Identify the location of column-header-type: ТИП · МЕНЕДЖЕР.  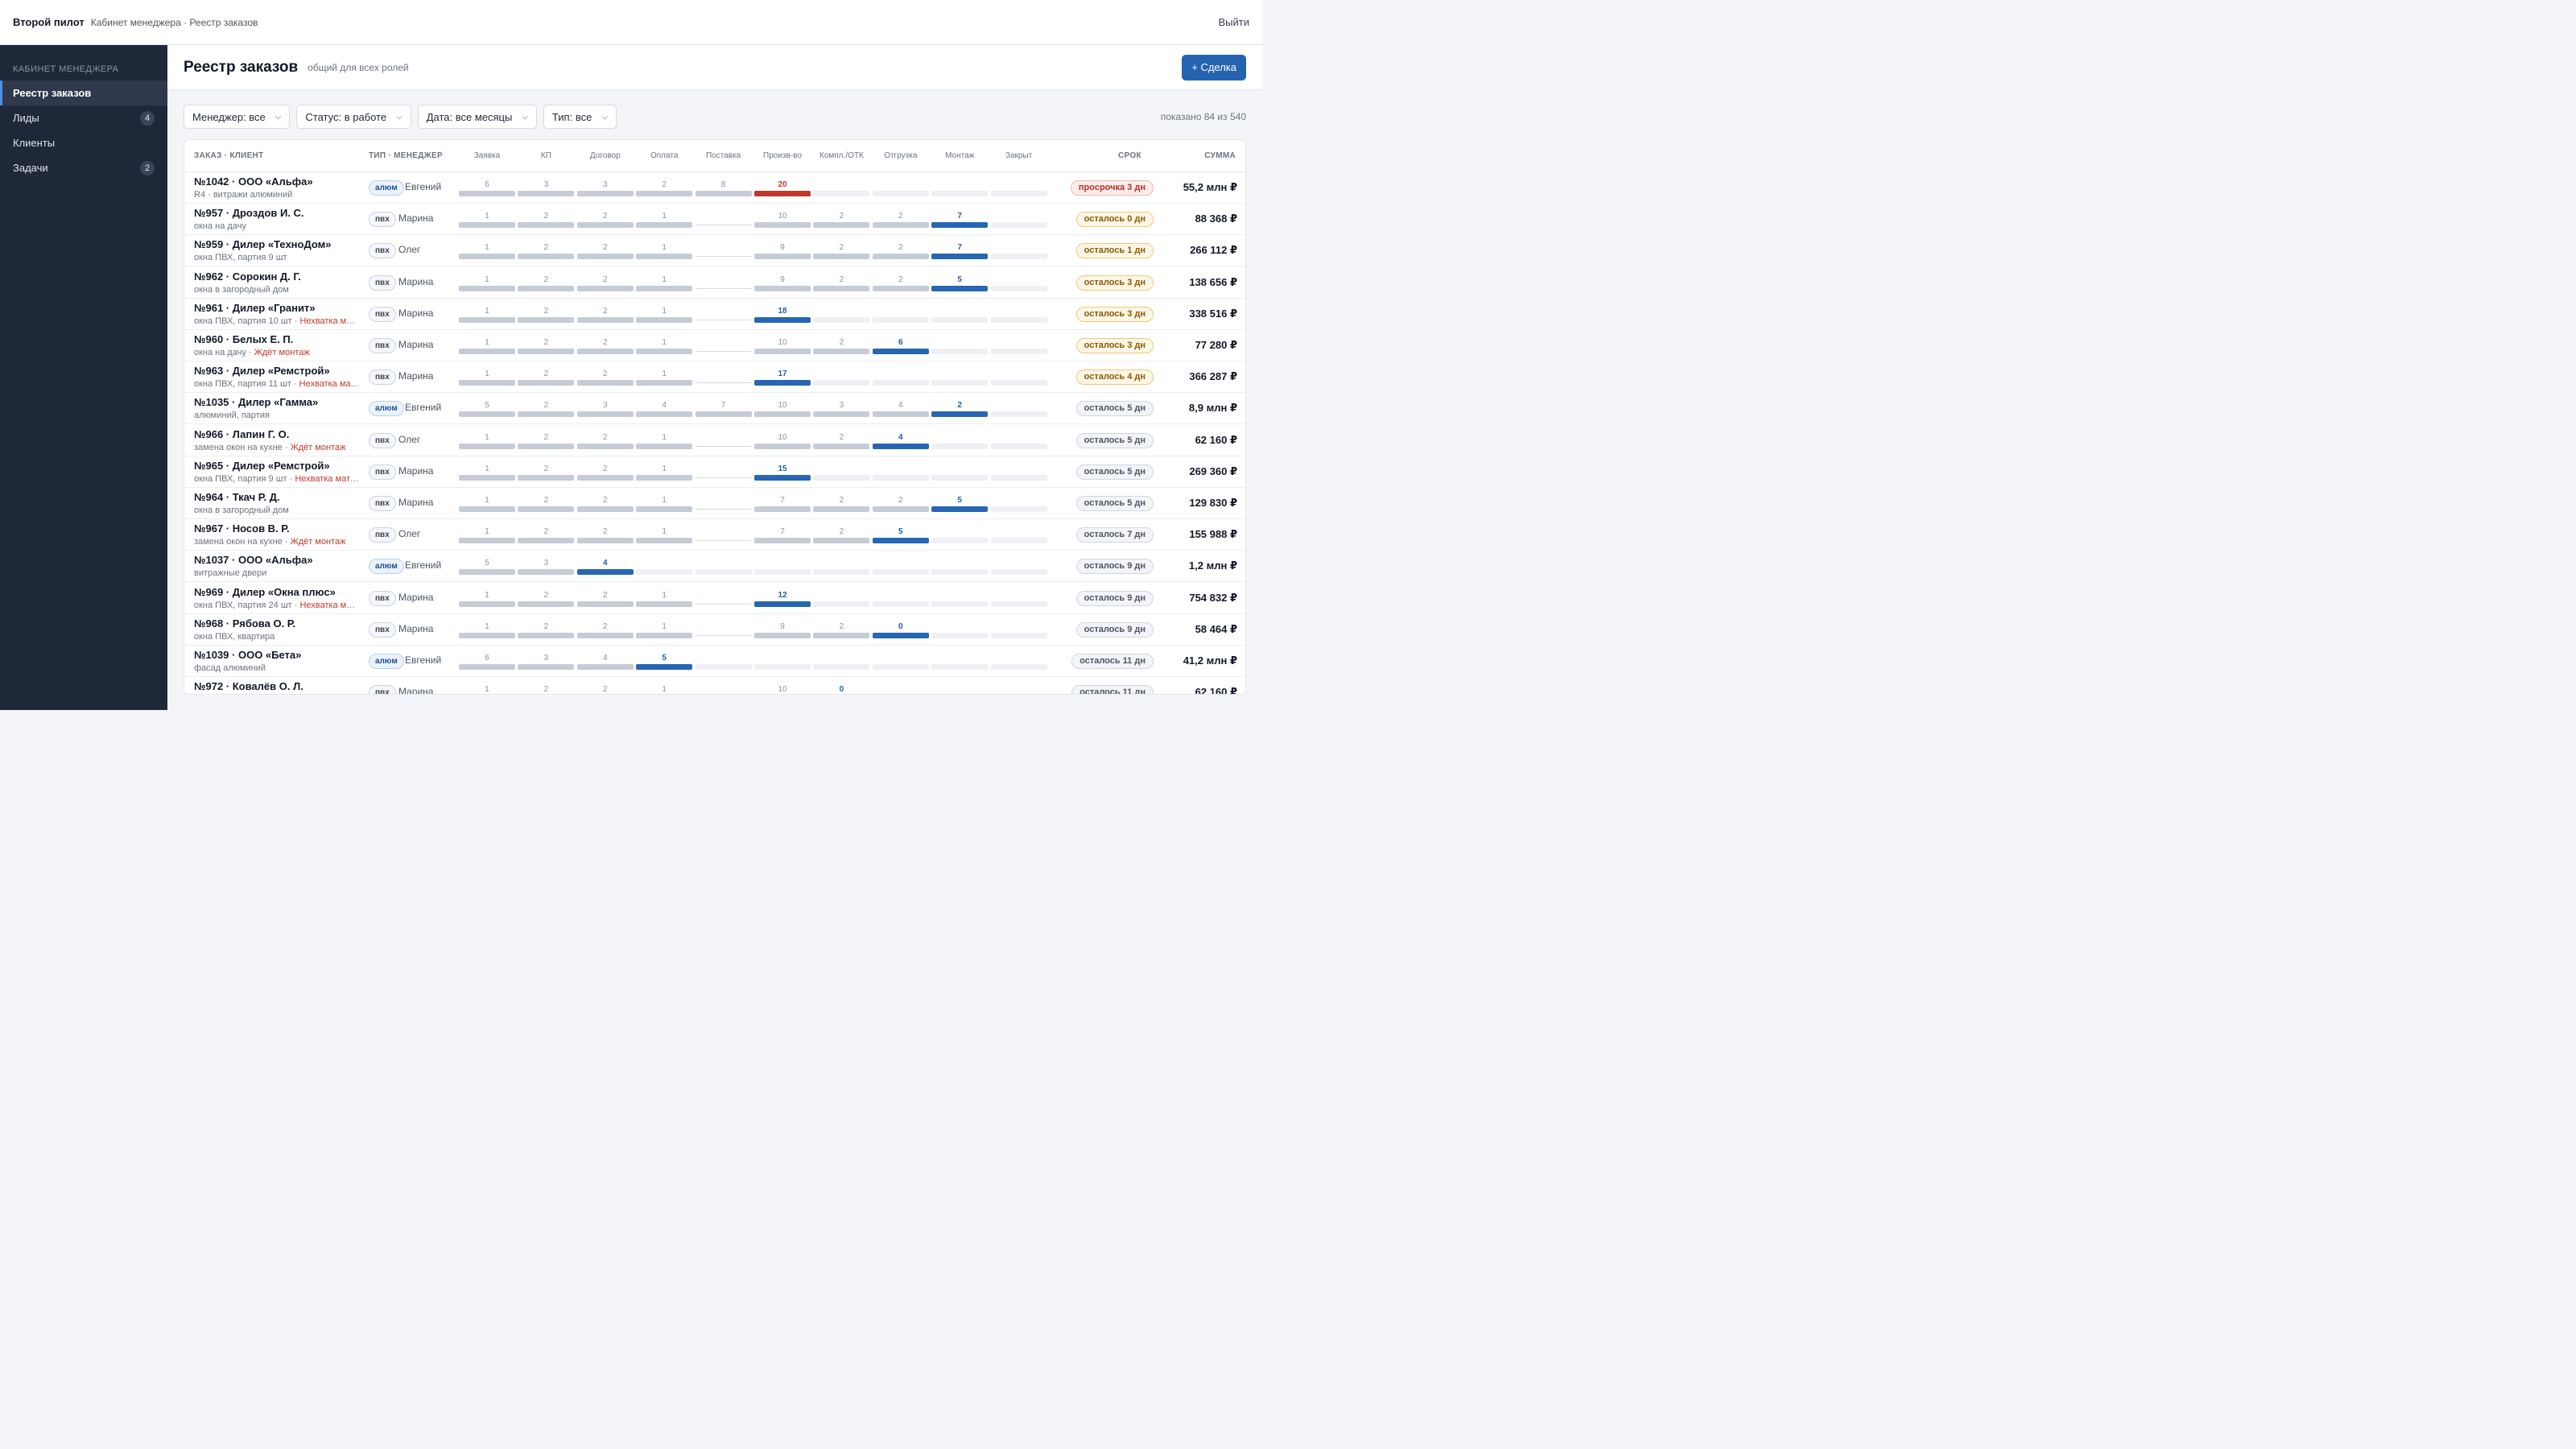
(406, 155).